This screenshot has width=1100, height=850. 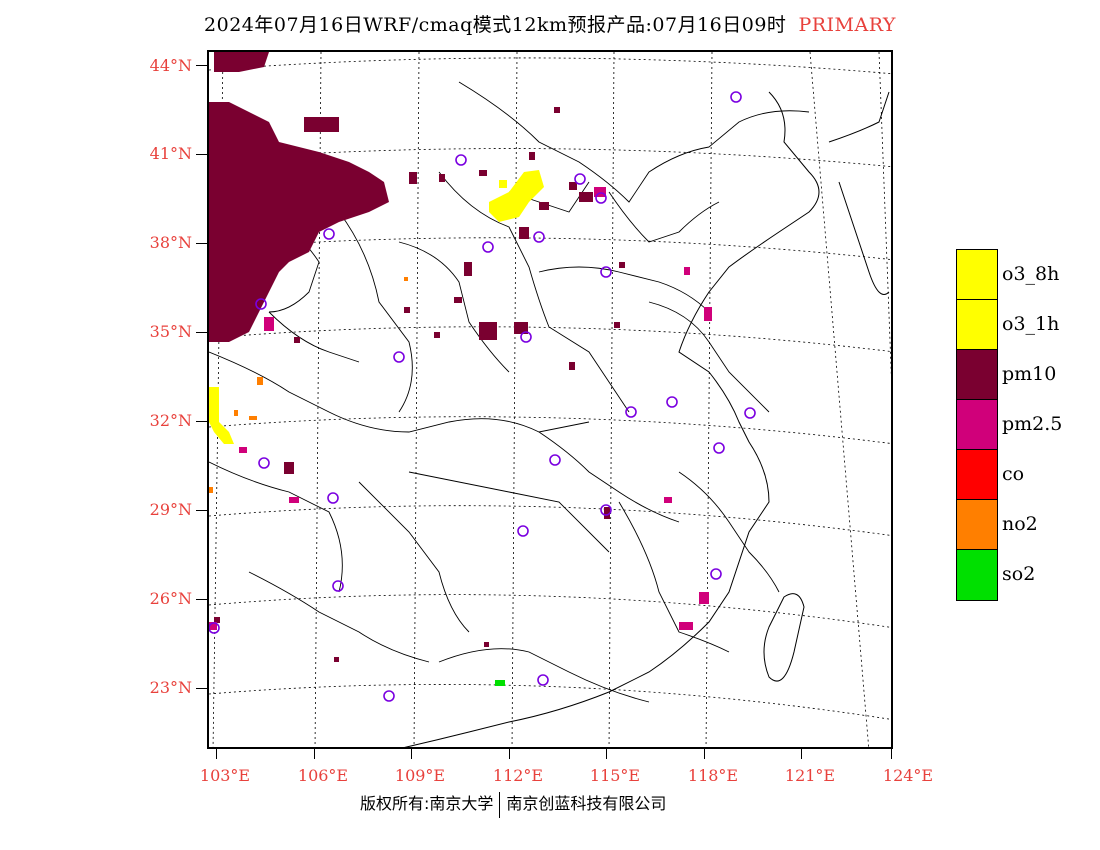 What do you see at coordinates (323, 775) in the screenshot?
I see `lon-label-106: 106°E` at bounding box center [323, 775].